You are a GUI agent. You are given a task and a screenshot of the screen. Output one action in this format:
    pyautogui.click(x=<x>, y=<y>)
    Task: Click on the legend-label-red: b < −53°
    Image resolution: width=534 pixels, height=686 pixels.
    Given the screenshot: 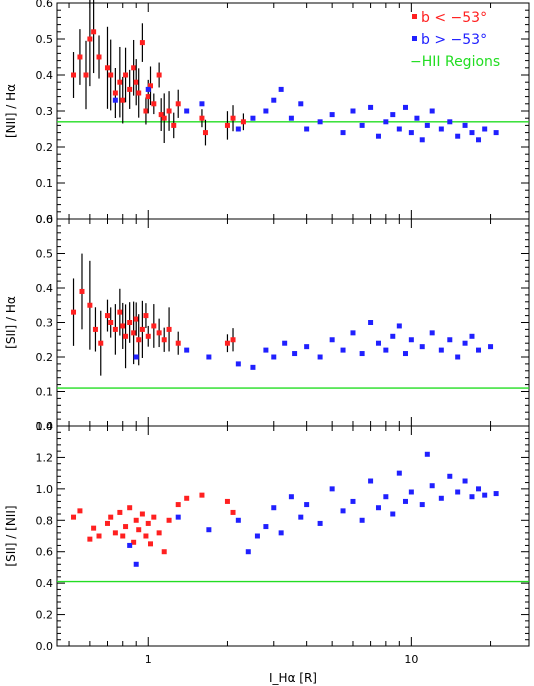 What is the action you would take?
    pyautogui.click(x=454, y=18)
    